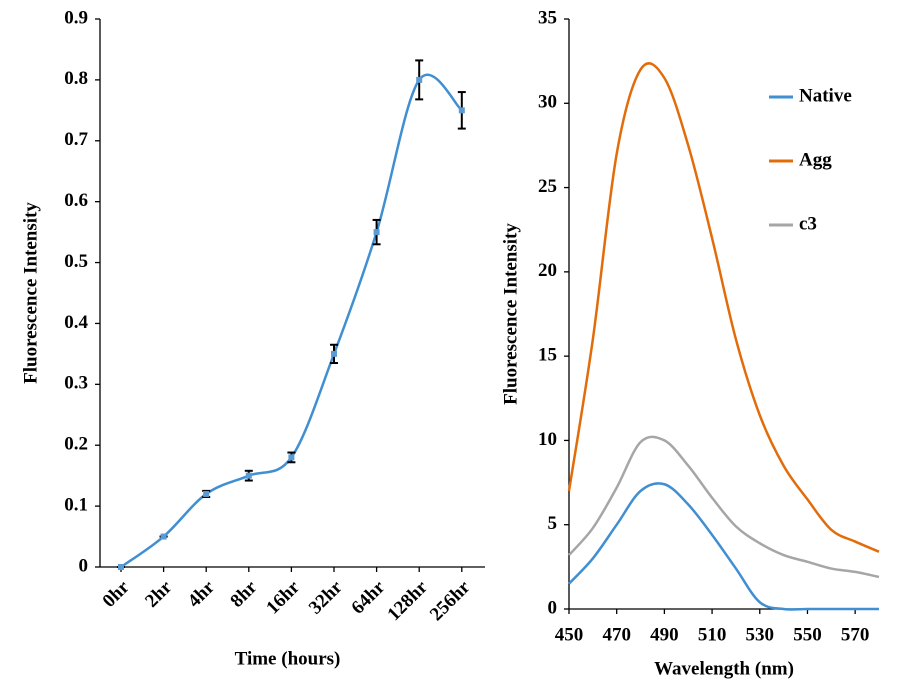 The image size is (900, 689). Describe the element at coordinates (712, 634) in the screenshot. I see `x-tick-label: 510` at that location.